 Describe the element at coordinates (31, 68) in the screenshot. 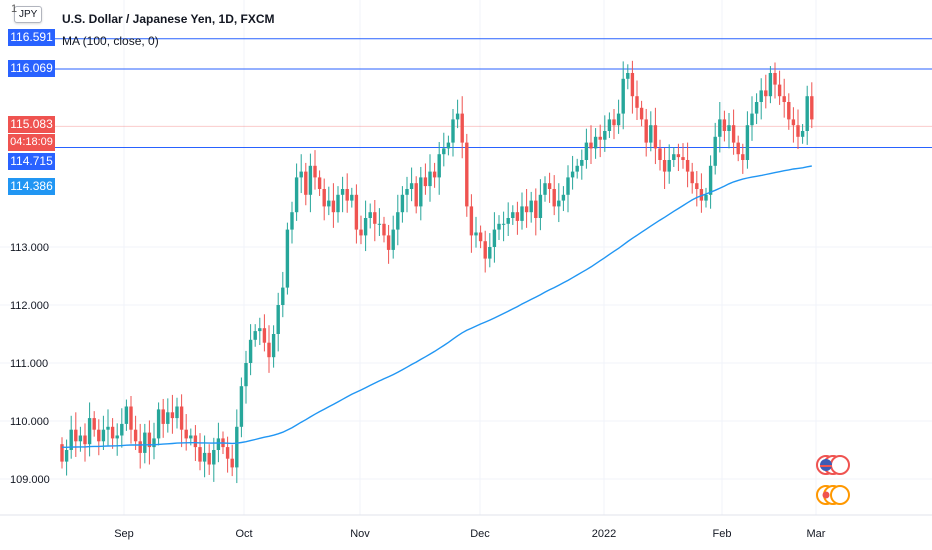

I see `price-label-hline-2: 116.069` at that location.